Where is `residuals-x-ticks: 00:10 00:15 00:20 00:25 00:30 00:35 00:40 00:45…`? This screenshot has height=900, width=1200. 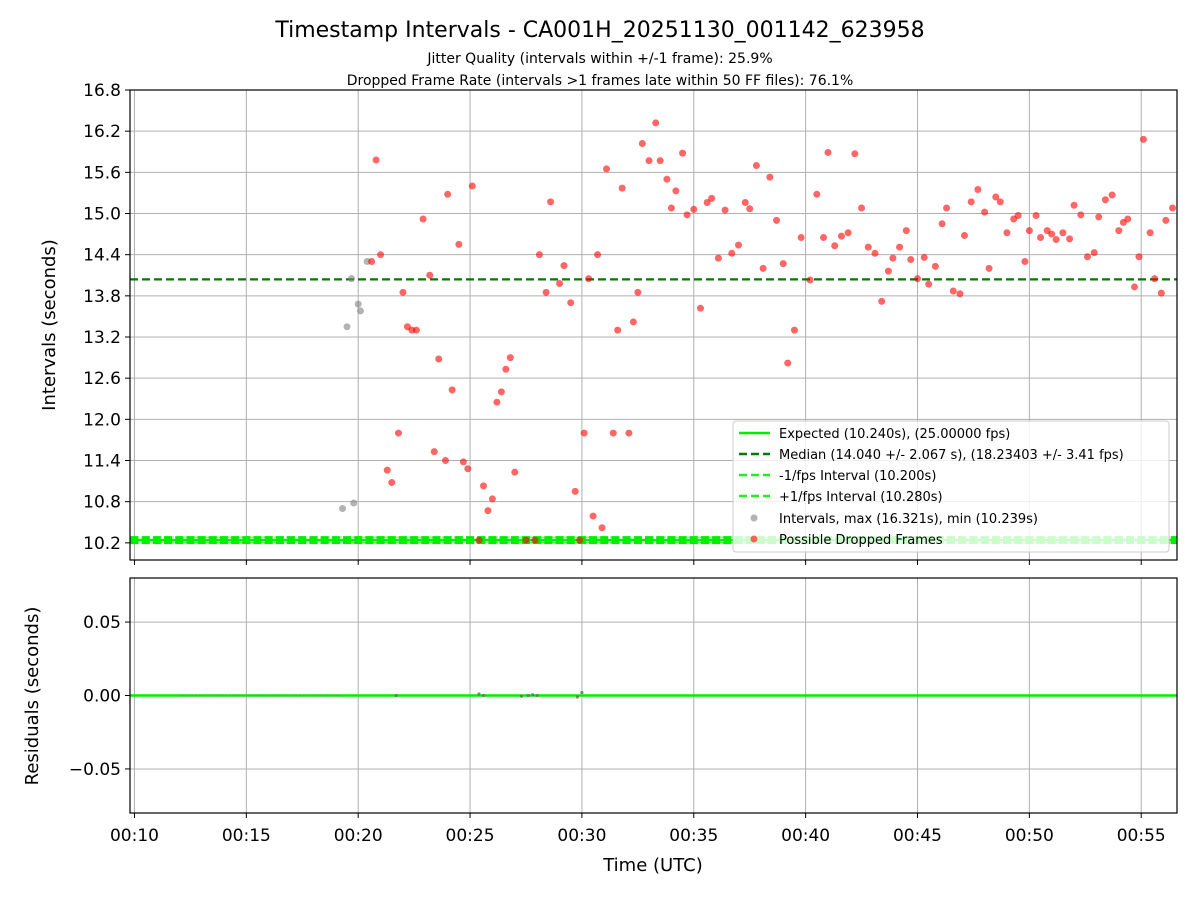 residuals-x-ticks: 00:10 00:15 00:20 00:25 00:30 00:35 00:40 00:45… is located at coordinates (638, 829).